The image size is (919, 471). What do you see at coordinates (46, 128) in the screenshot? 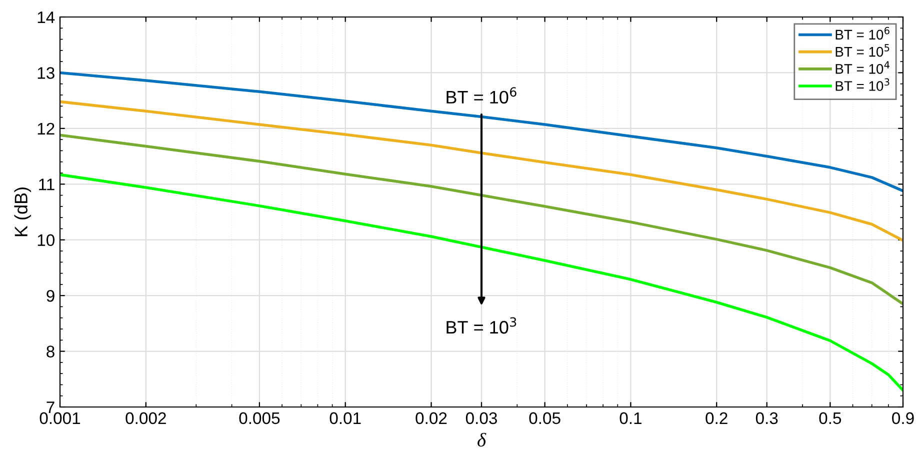
I see `y-tick-label: 12` at bounding box center [46, 128].